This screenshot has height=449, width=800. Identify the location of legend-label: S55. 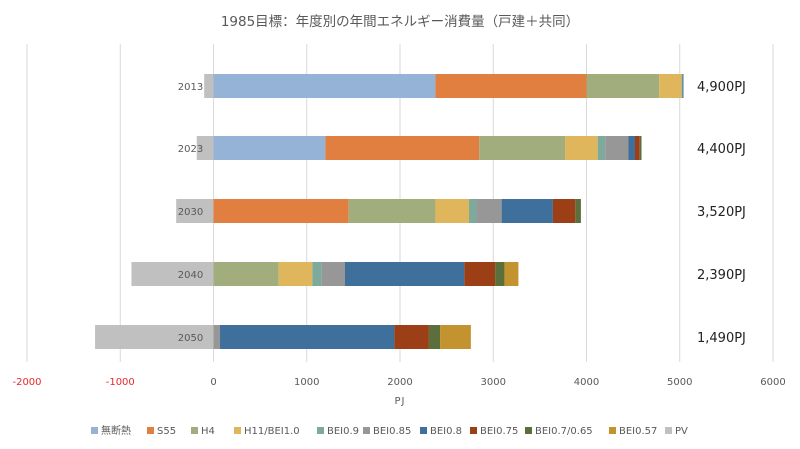
(166, 431).